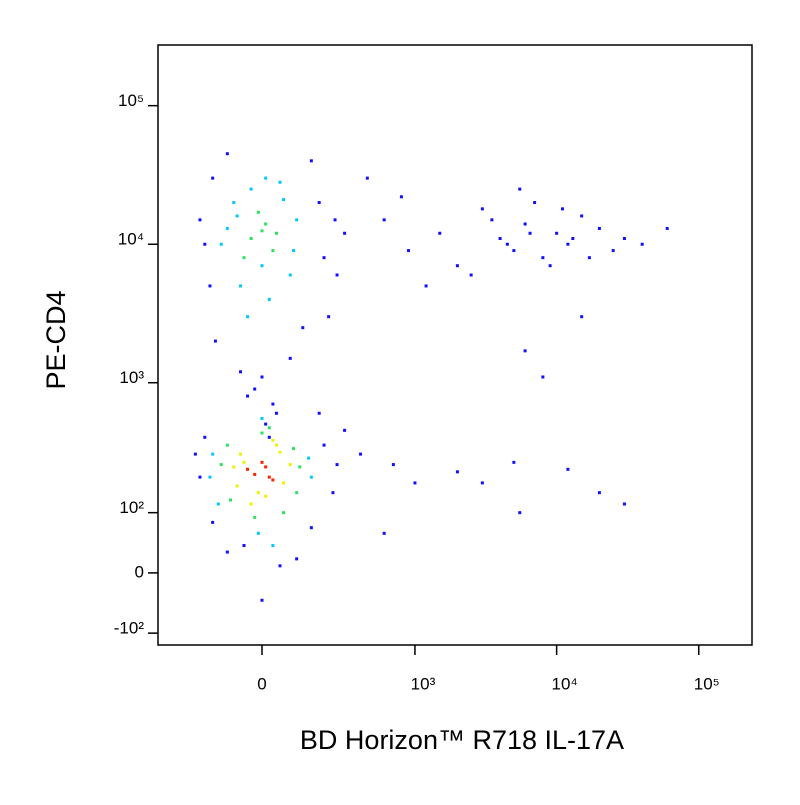 Image resolution: width=800 pixels, height=805 pixels. Describe the element at coordinates (462, 740) in the screenshot. I see `x-axis-title: BD Horizon™ R718 IL-17A` at that location.